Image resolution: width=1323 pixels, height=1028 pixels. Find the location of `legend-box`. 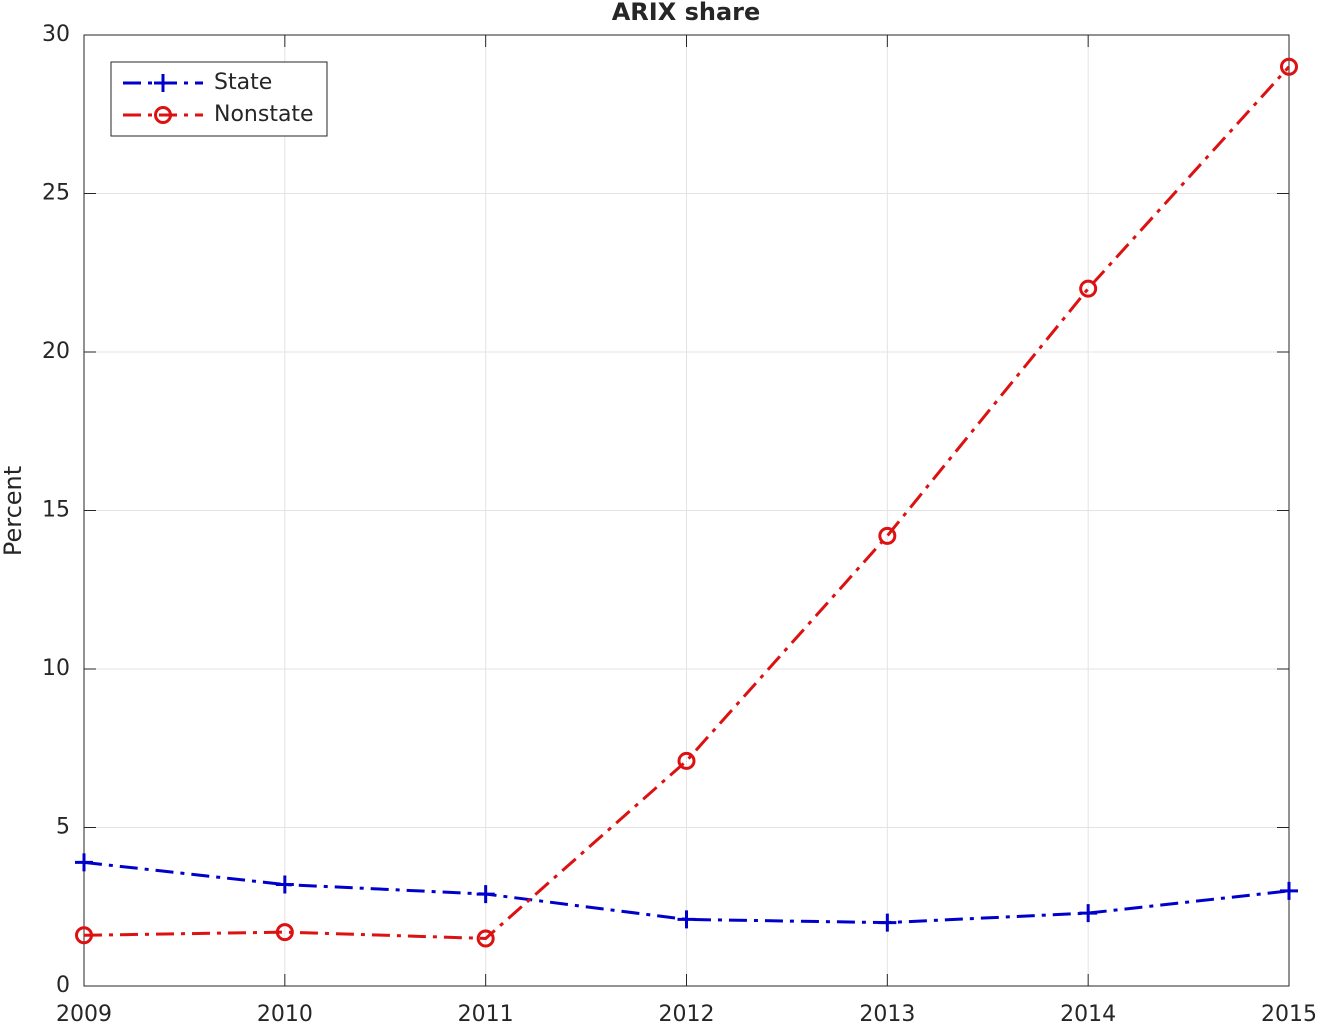

legend-box is located at coordinates (219, 99).